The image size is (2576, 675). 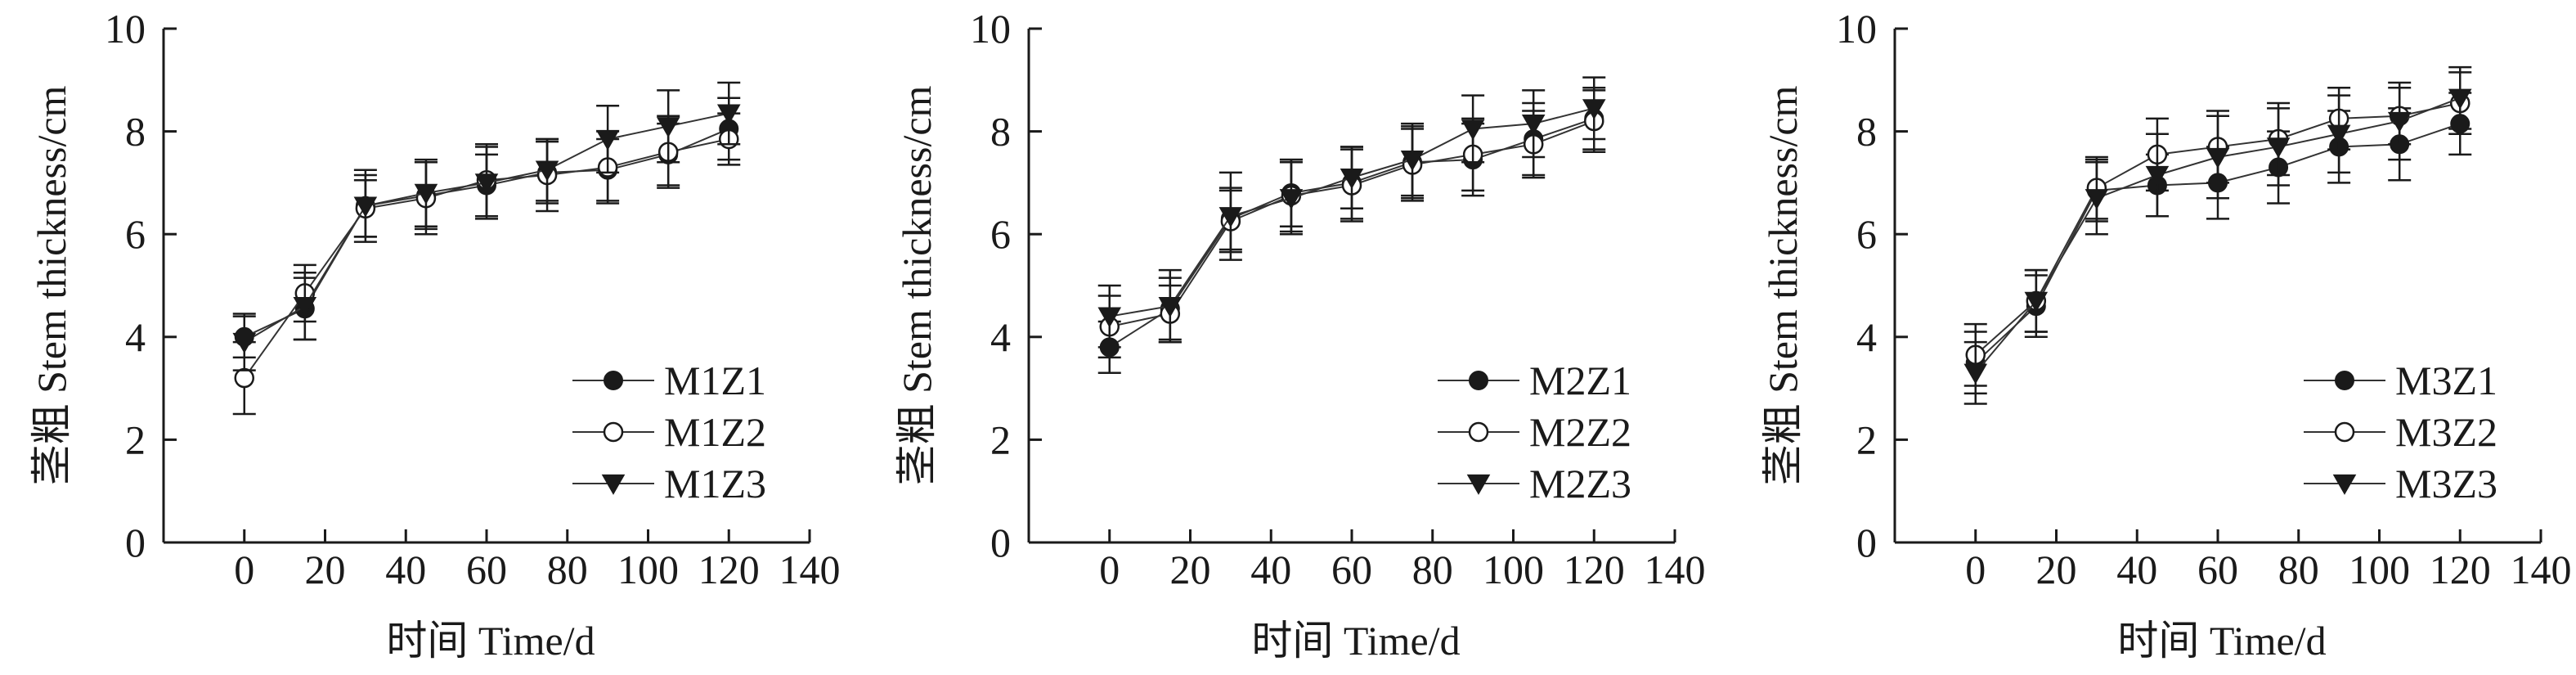 I want to click on legend: M1Z1 M1Z2 M1Z3, so click(x=669, y=432).